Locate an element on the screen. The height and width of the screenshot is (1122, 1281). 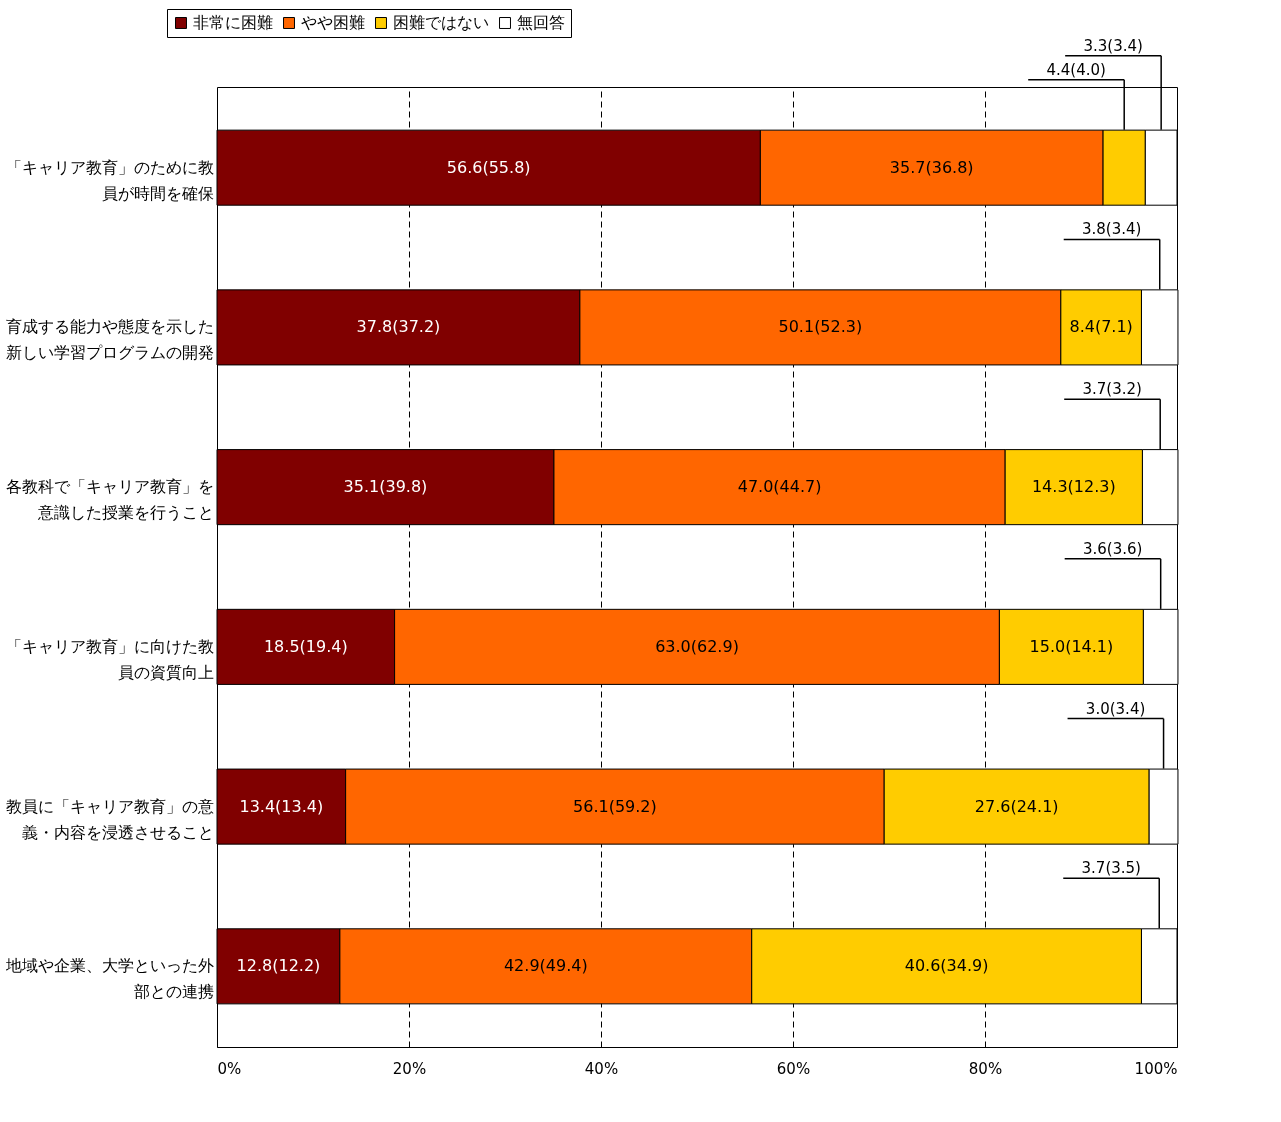
y-tick-label: 各教科で「キャリア教育」を意識した授業を行うこと is located at coordinates (109, 500).